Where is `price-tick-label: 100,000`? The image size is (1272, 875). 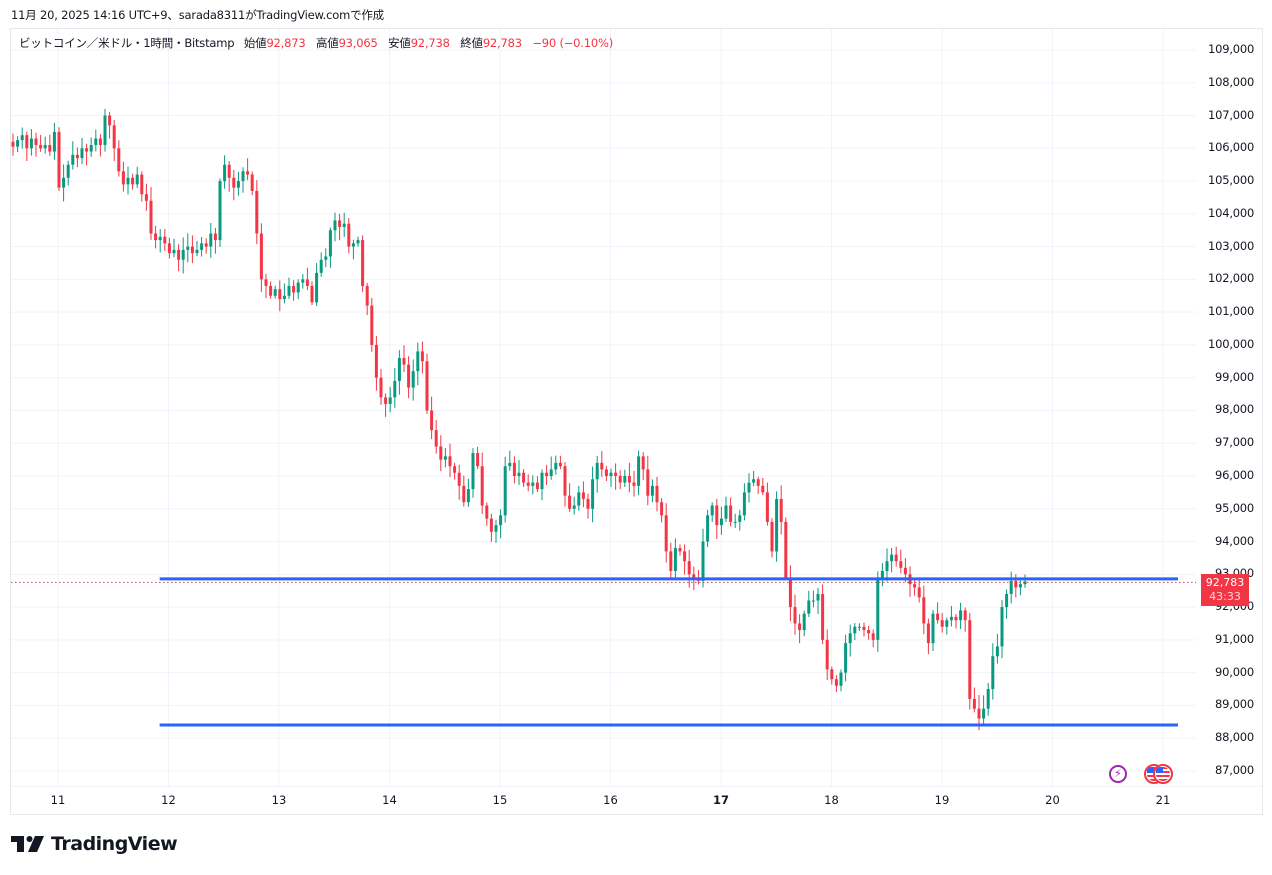
price-tick-label: 100,000 is located at coordinates (1231, 343).